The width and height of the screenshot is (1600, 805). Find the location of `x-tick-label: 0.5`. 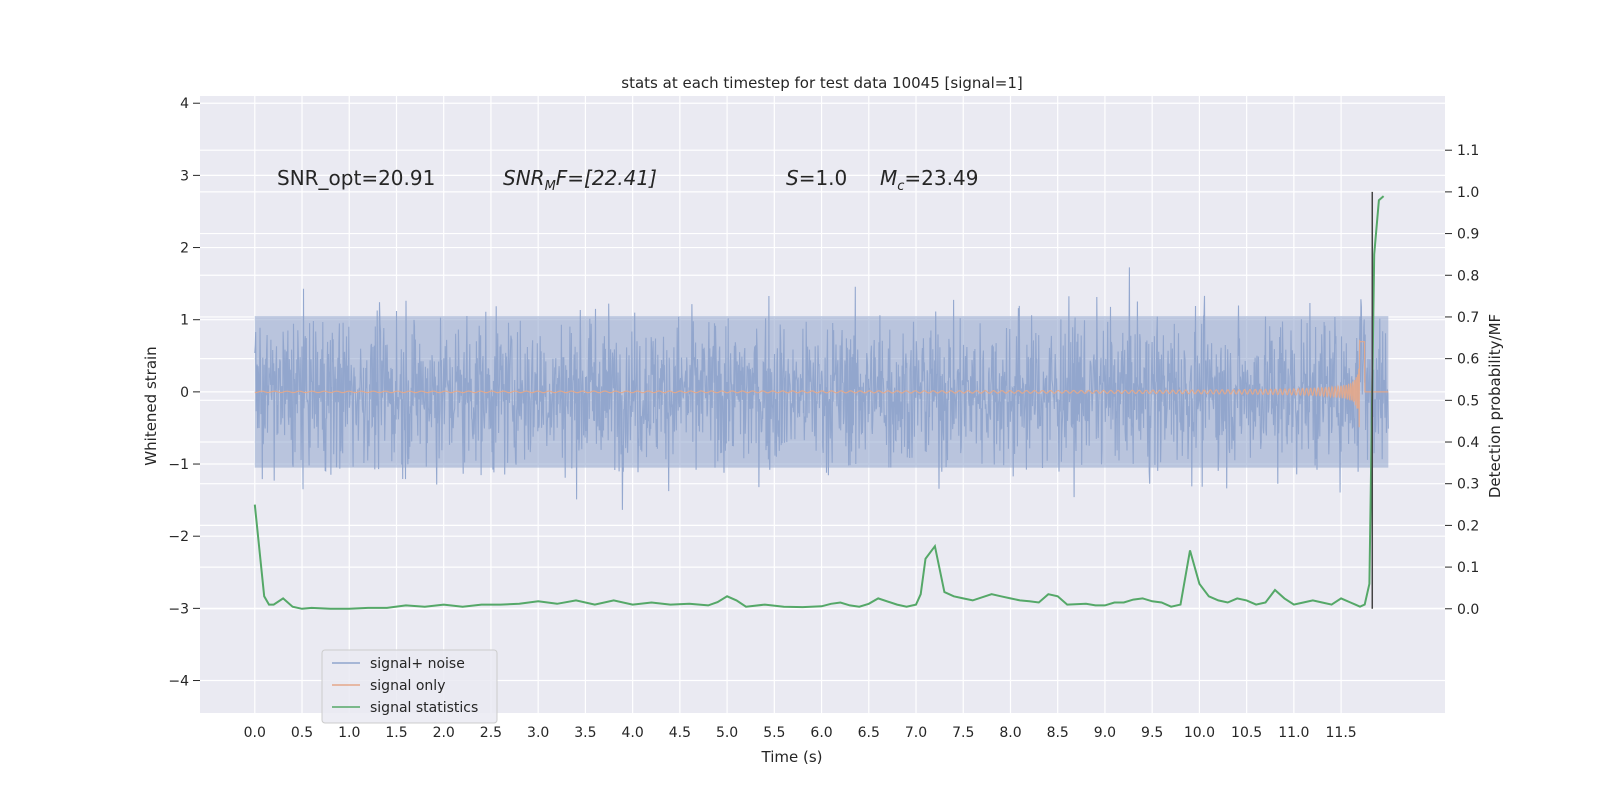

x-tick-label: 0.5 is located at coordinates (302, 733).